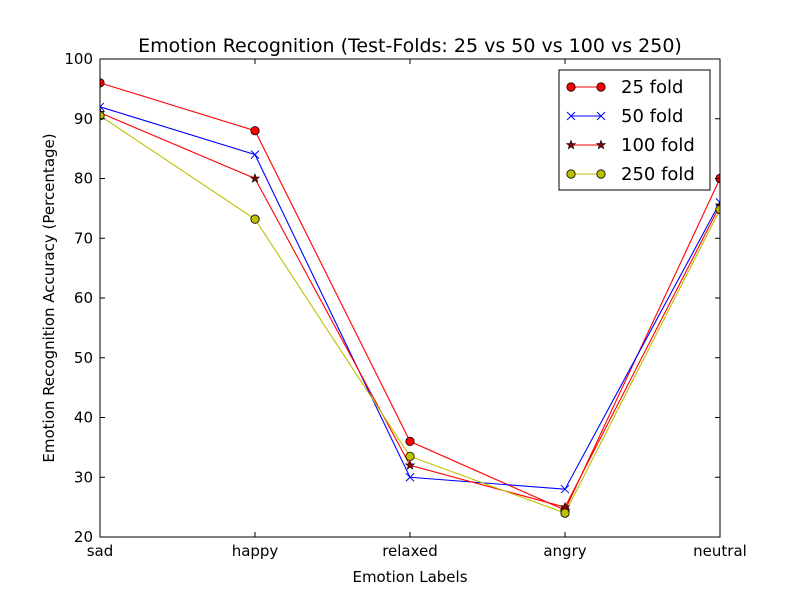 The image size is (800, 597). What do you see at coordinates (83, 298) in the screenshot?
I see `y-tick-label: 60` at bounding box center [83, 298].